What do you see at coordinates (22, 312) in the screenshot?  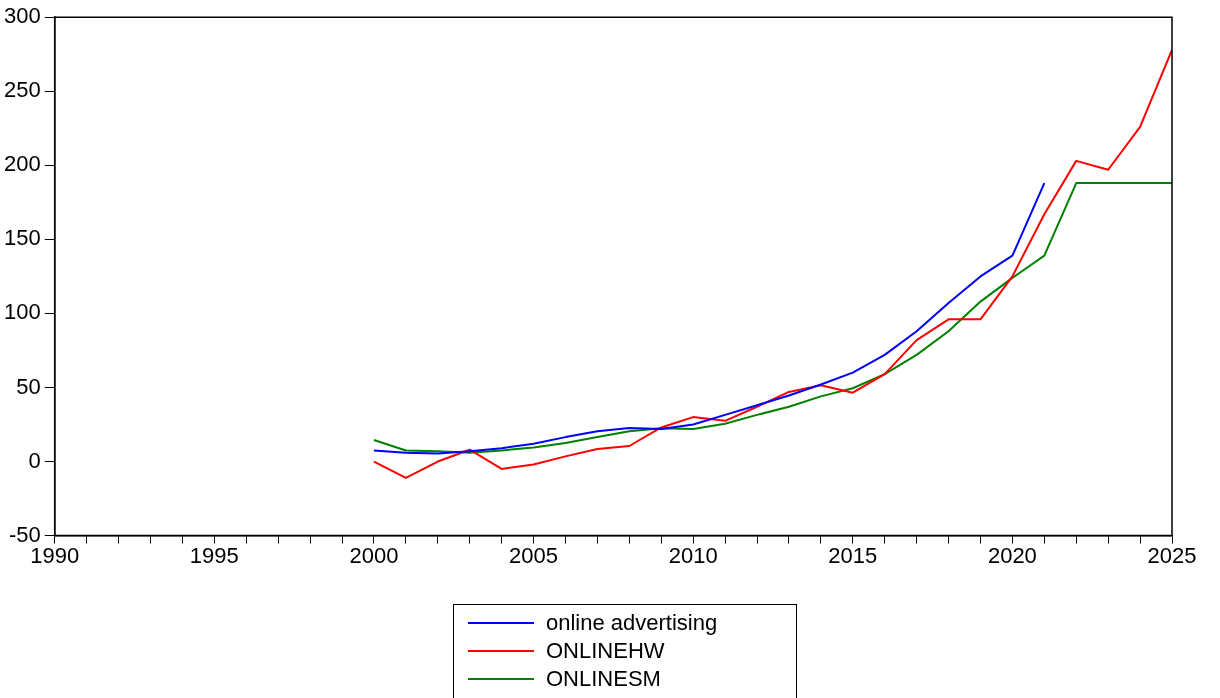 I see `y-tick-label: 100` at bounding box center [22, 312].